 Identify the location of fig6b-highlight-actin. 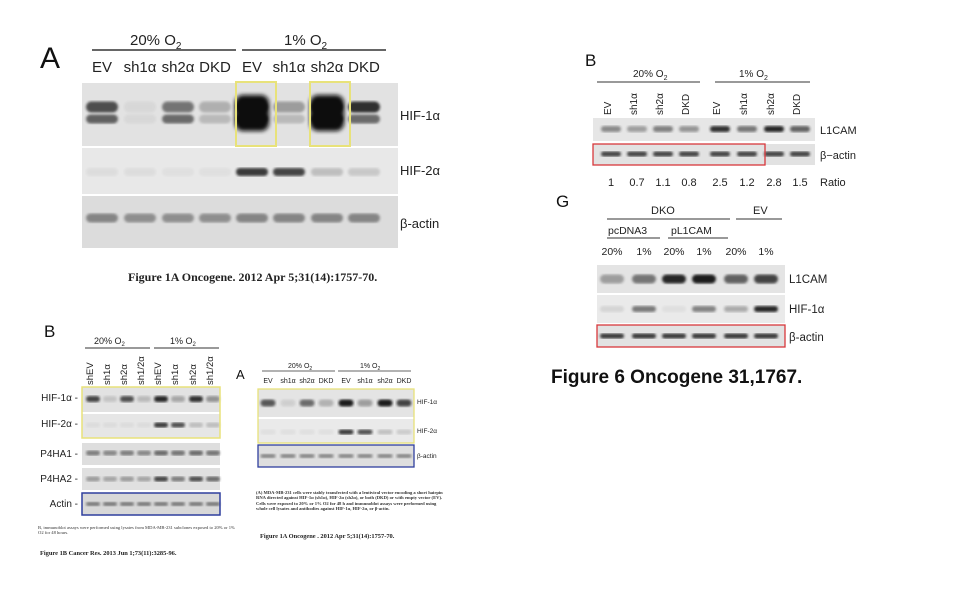
(679, 154).